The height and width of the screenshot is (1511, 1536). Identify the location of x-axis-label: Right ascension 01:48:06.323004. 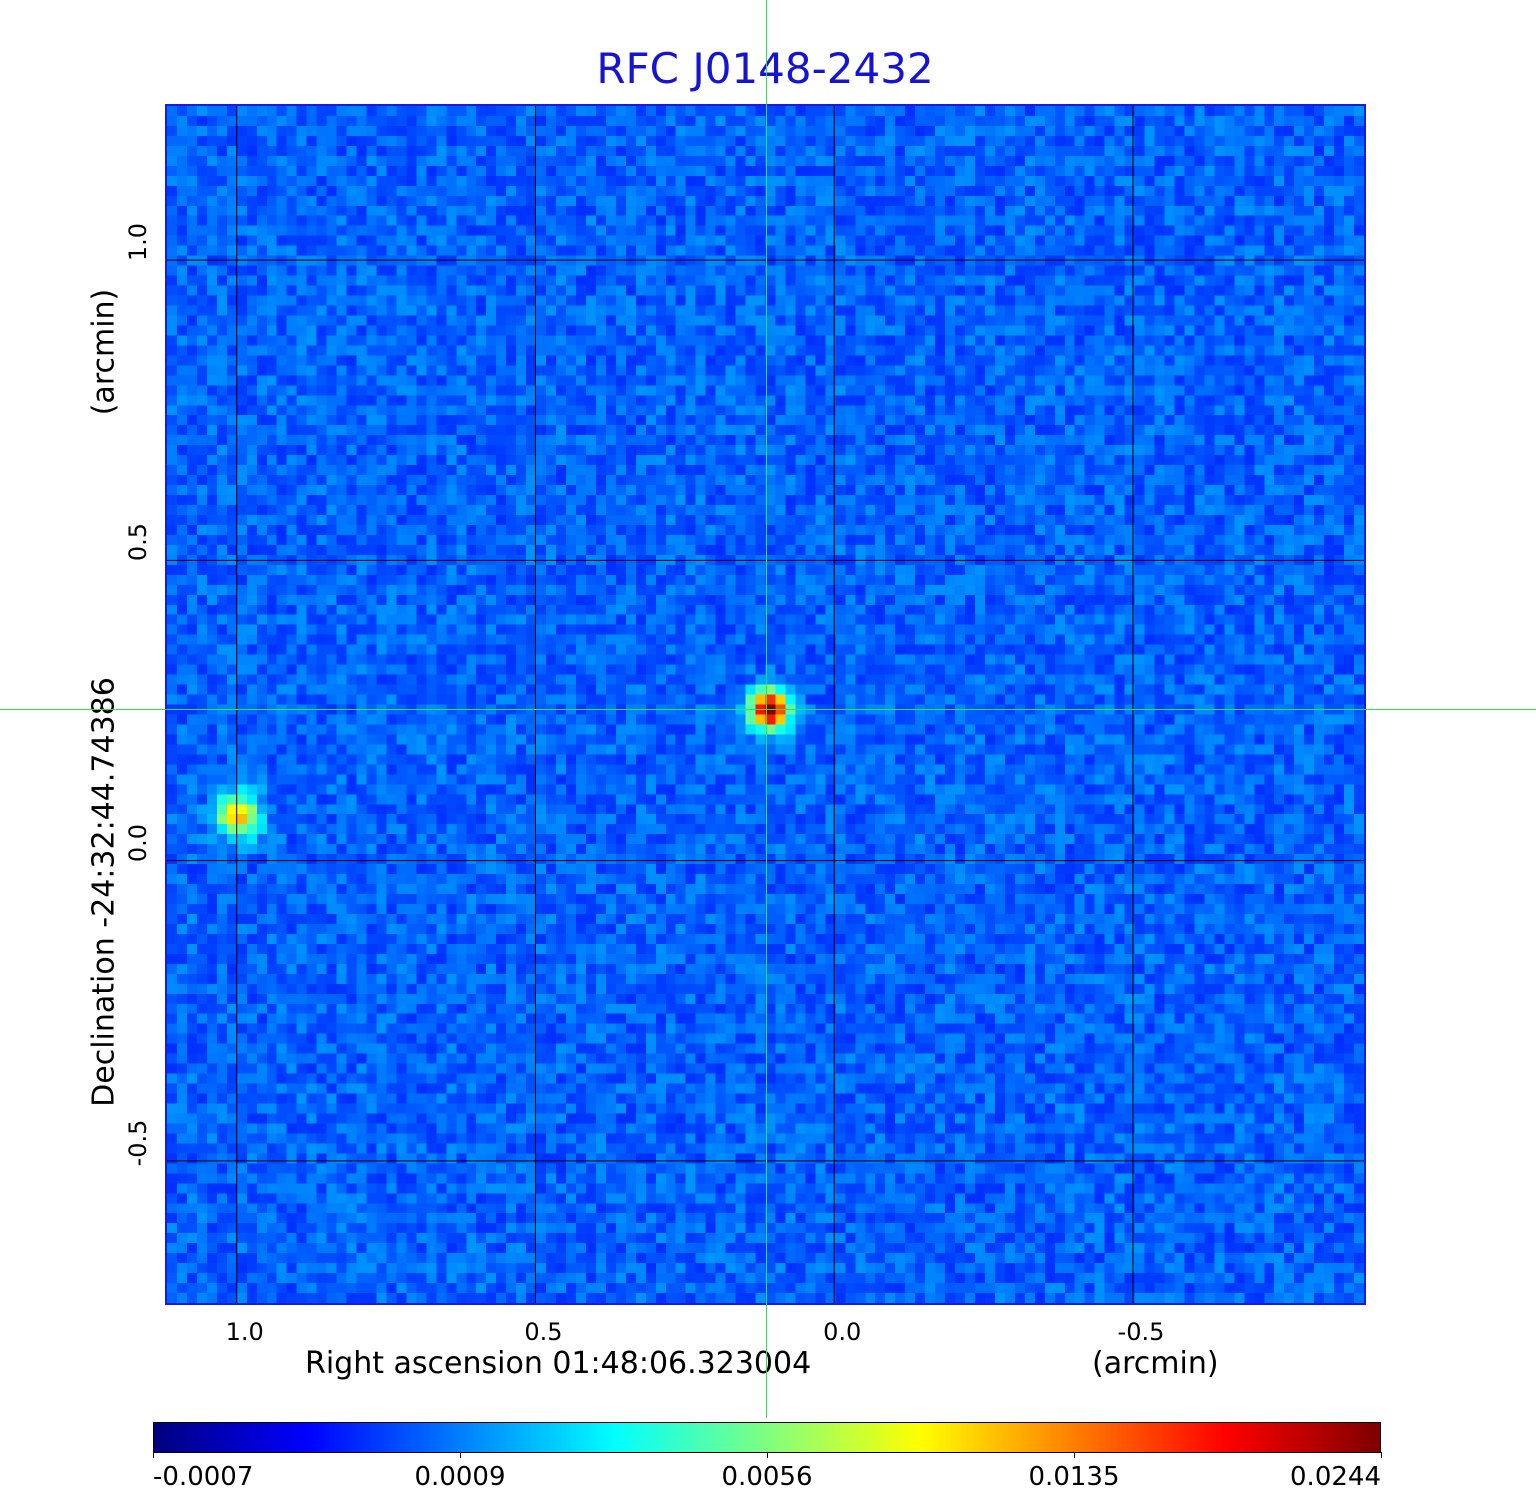
(558, 1363).